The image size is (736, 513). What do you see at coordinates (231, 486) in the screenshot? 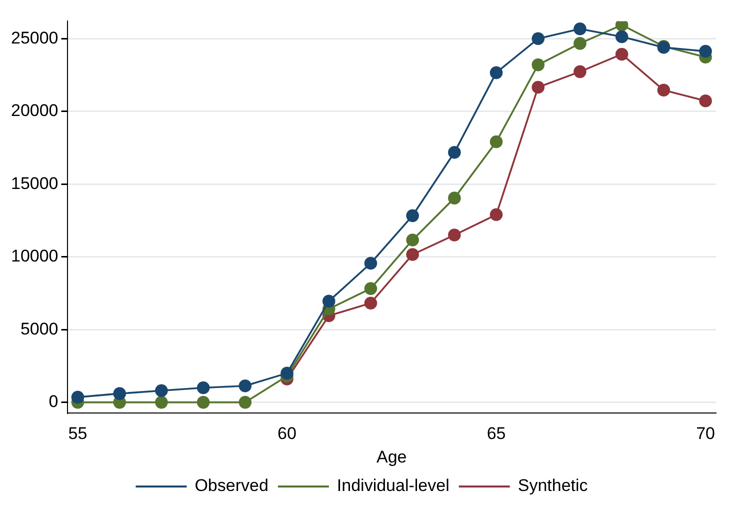
I see `legend-label: Observed` at bounding box center [231, 486].